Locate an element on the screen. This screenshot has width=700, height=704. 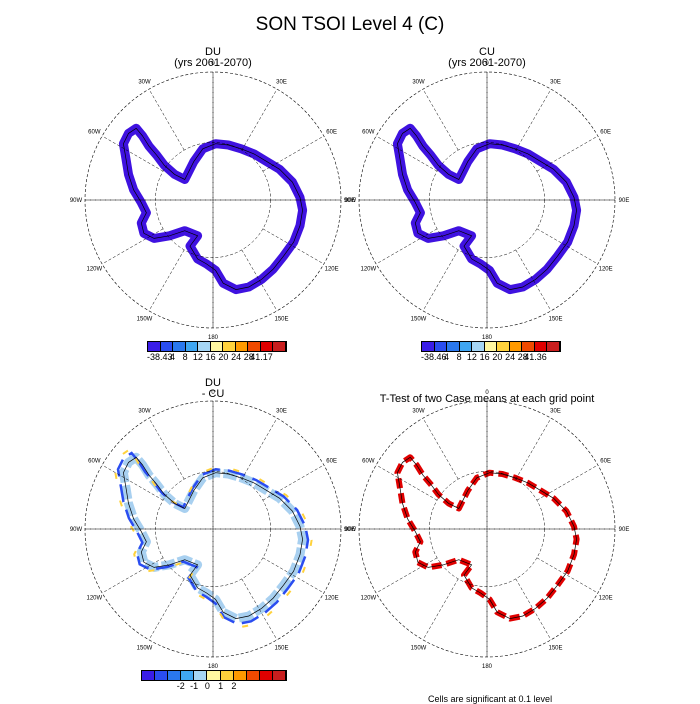
field-band-edge is located at coordinates (213, 538).